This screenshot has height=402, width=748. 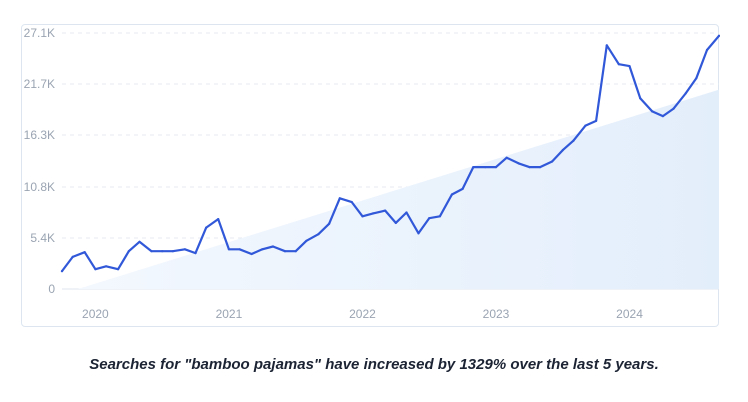 What do you see at coordinates (496, 314) in the screenshot?
I see `x-tick-label: 2023` at bounding box center [496, 314].